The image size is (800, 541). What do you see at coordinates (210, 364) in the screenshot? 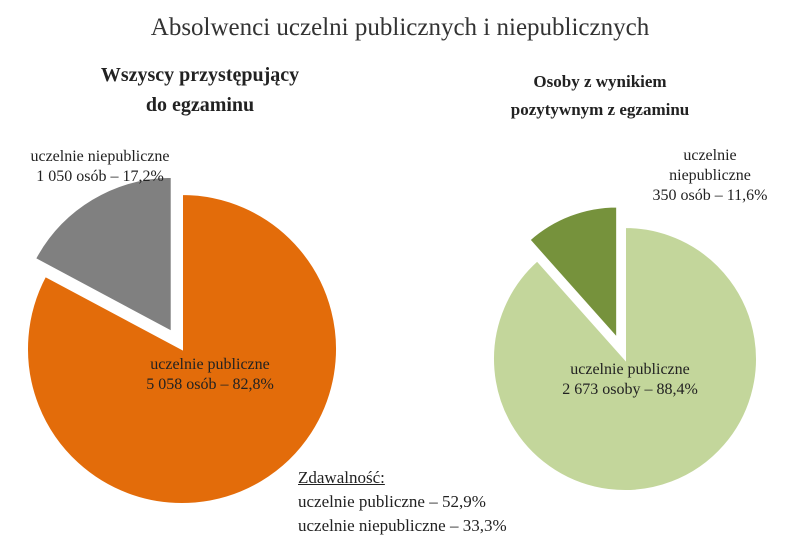
I see `left-public-label-line1: uczelnie publiczne` at bounding box center [210, 364].